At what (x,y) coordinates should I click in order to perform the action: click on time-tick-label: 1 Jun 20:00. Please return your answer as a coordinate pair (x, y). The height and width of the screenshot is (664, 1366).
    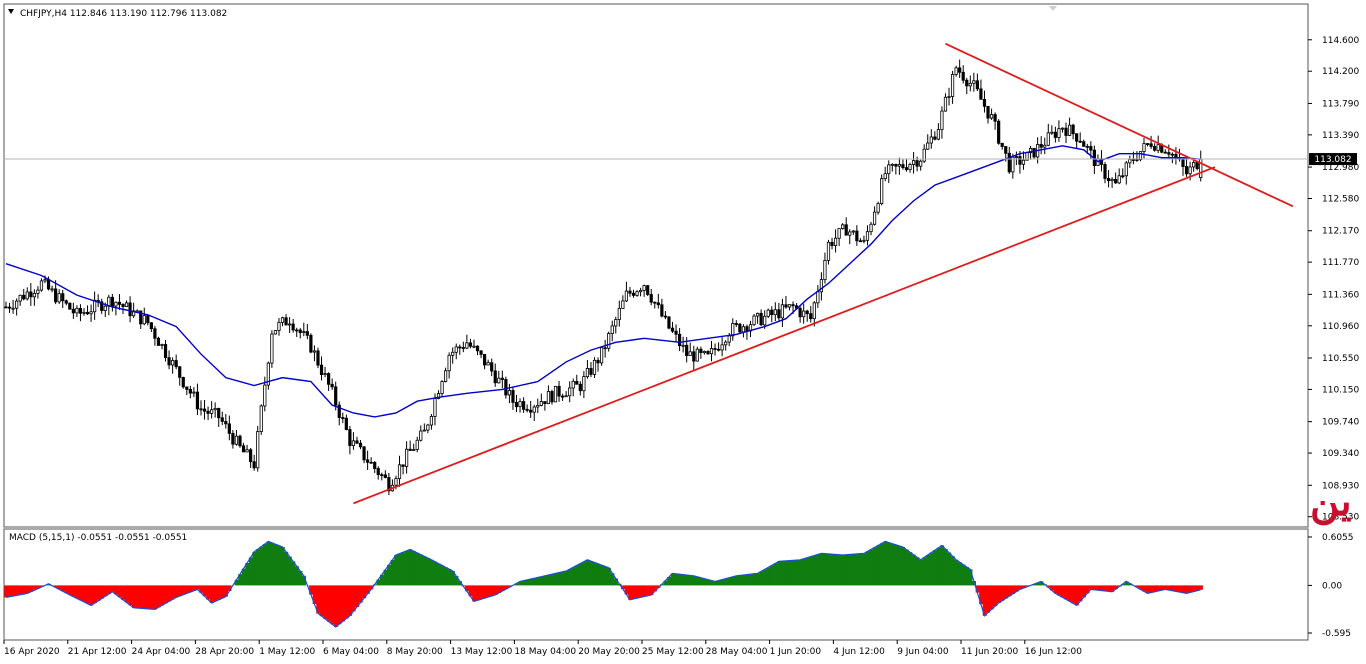
    Looking at the image, I should click on (796, 652).